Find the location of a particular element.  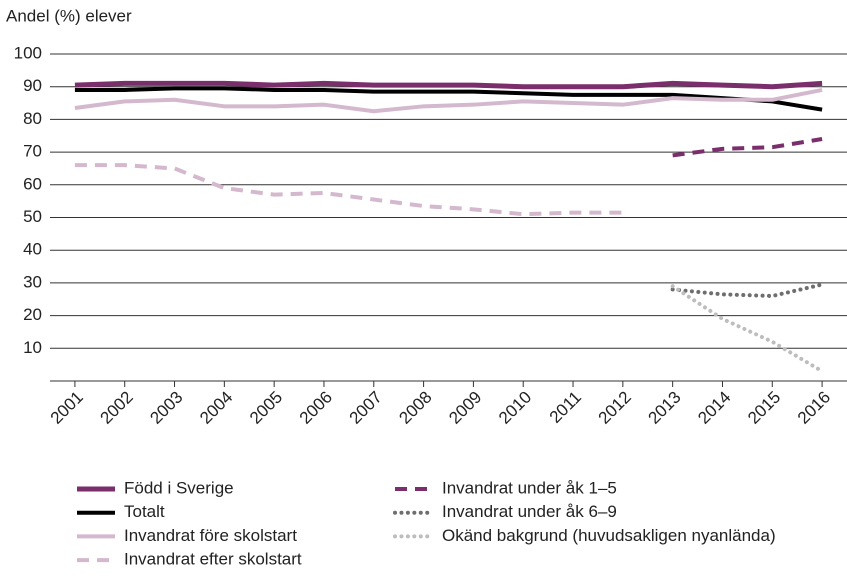

x-tick-label: 2010 is located at coordinates (515, 408).